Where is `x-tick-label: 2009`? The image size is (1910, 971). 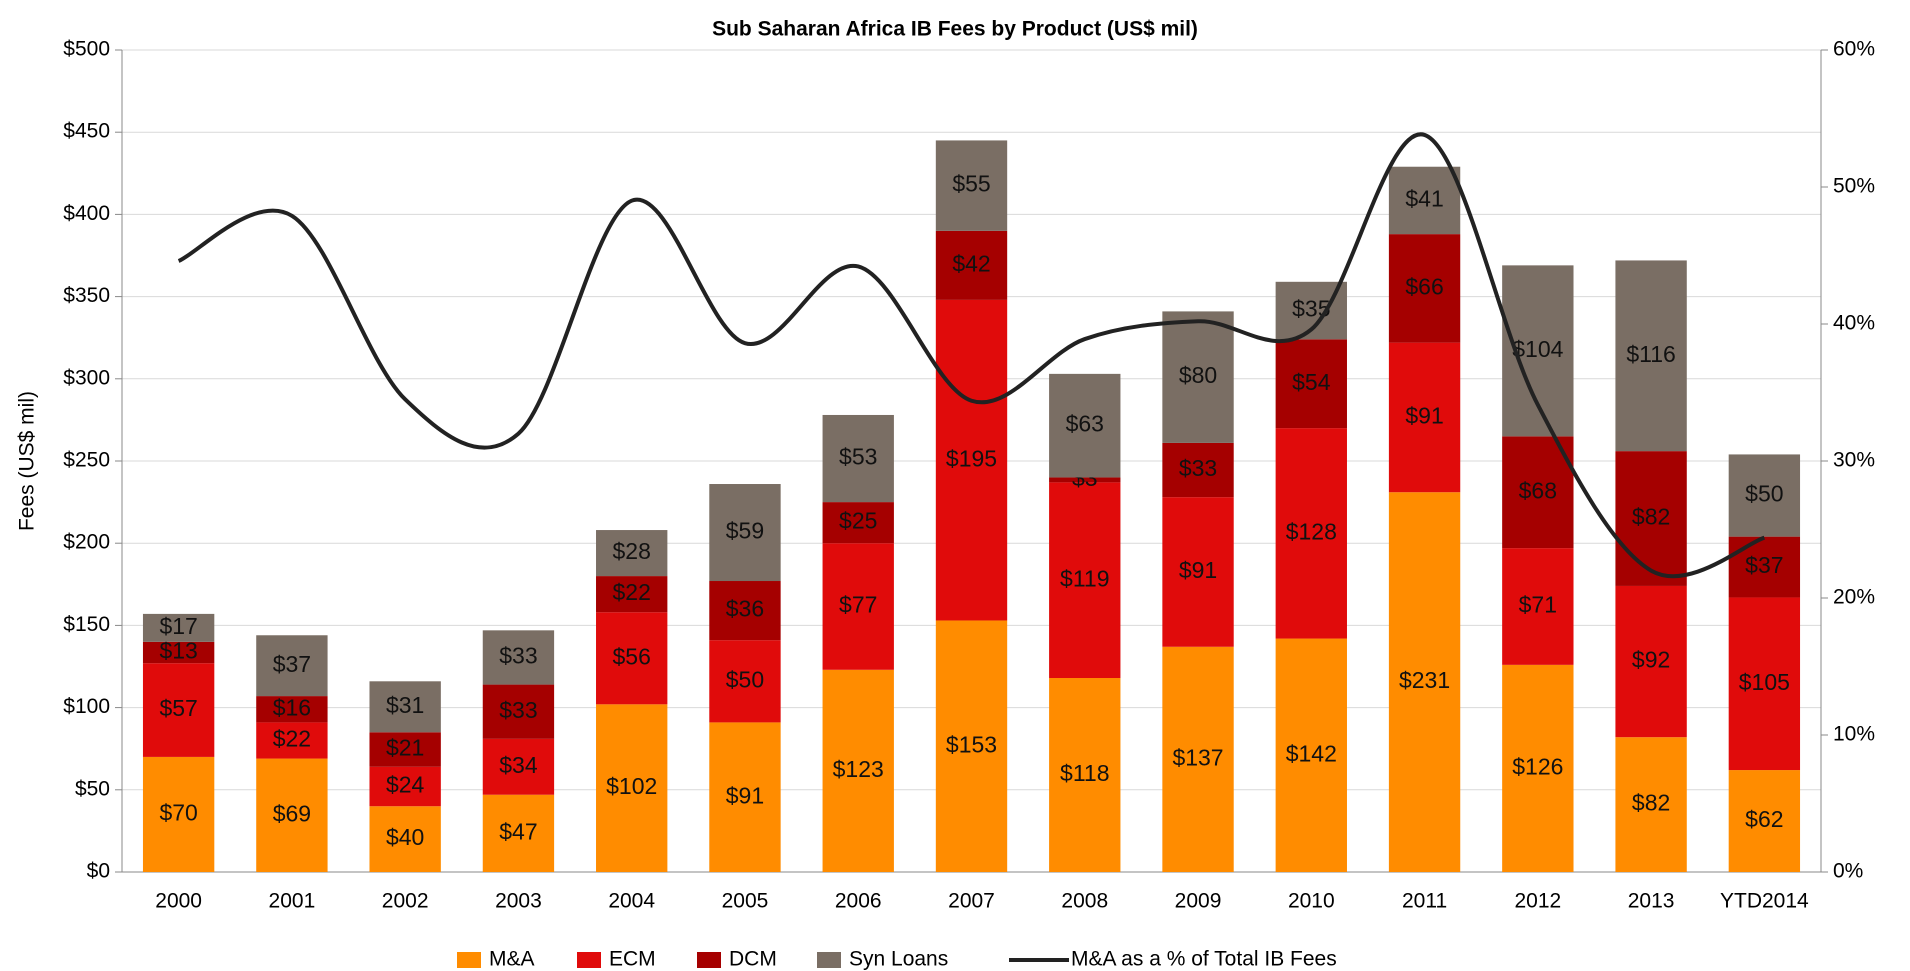
x-tick-label: 2009 is located at coordinates (1198, 901).